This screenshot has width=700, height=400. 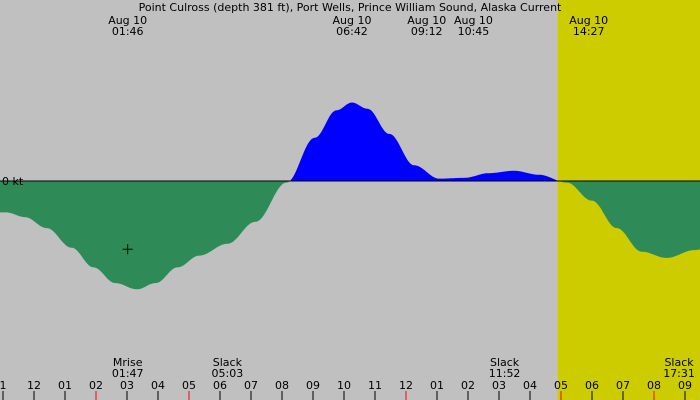 I want to click on hour-tick-label-0: 1, so click(x=3, y=385).